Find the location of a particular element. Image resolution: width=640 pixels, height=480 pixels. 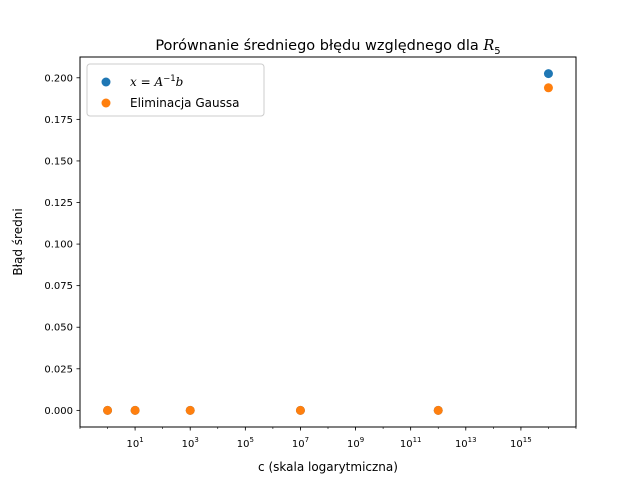

x-tick-label: 10¹⁵ is located at coordinates (521, 443).